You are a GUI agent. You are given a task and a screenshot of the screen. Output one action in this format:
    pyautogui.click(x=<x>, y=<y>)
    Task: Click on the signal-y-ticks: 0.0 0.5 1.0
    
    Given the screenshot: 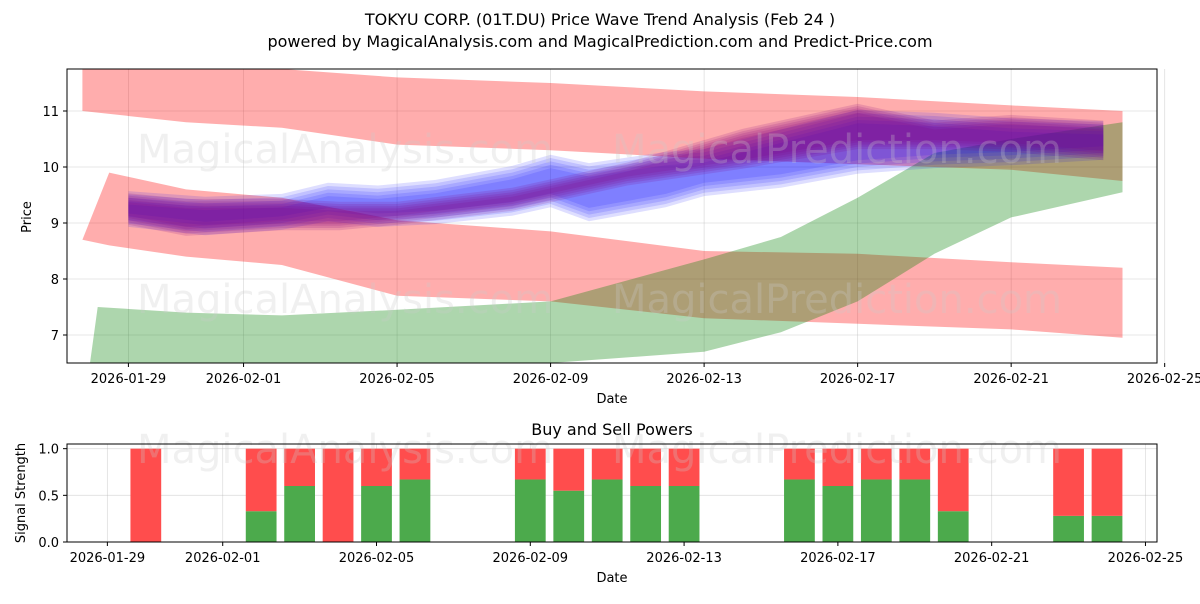 What is the action you would take?
    pyautogui.click(x=52, y=497)
    